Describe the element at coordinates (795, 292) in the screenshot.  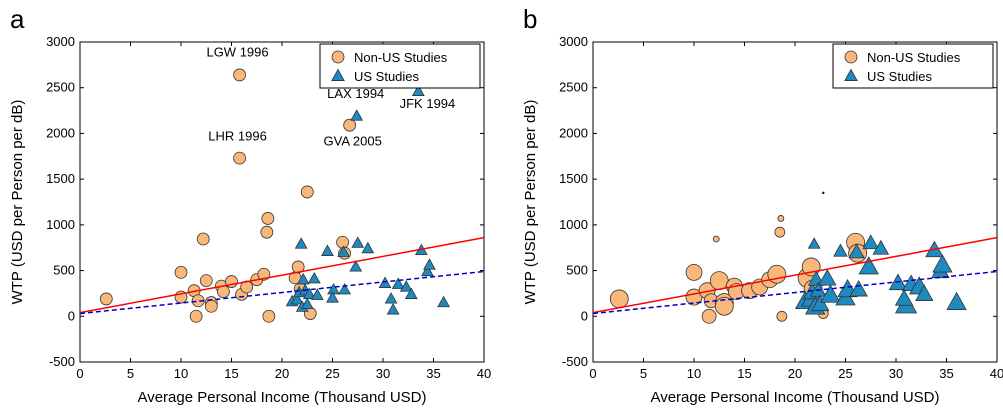
I see `us-fit-line` at that location.